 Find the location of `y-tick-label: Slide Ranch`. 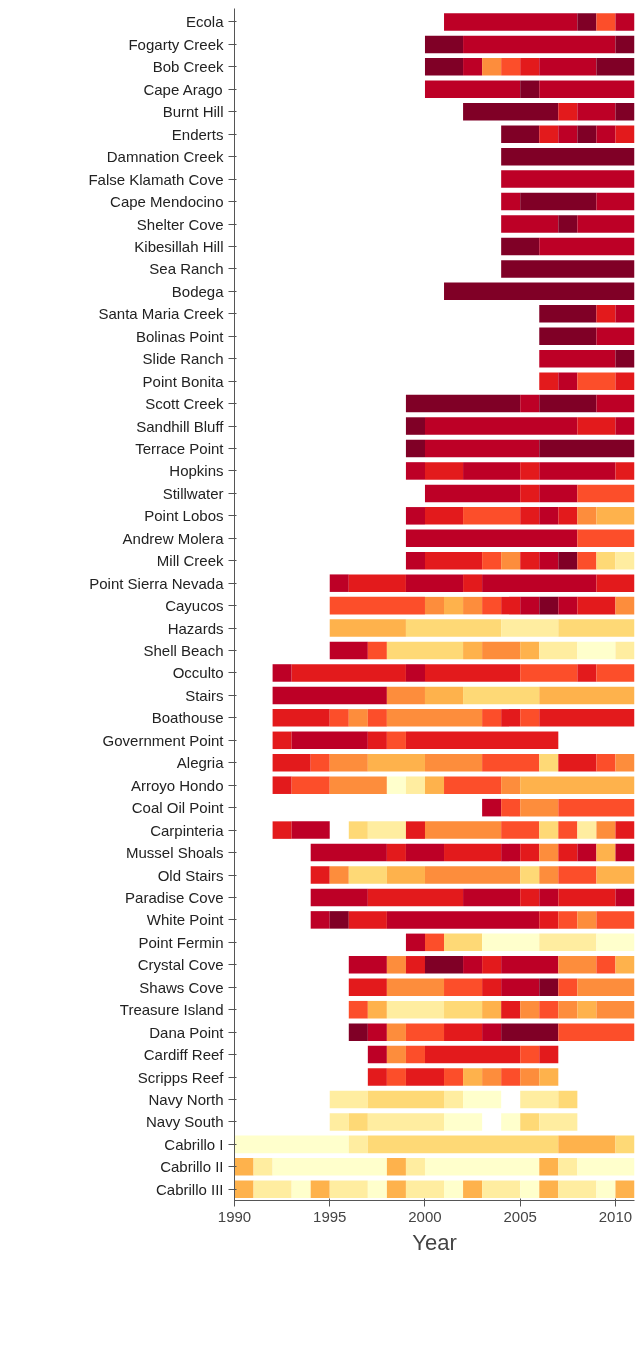

y-tick-label: Slide Ranch is located at coordinates (183, 359).